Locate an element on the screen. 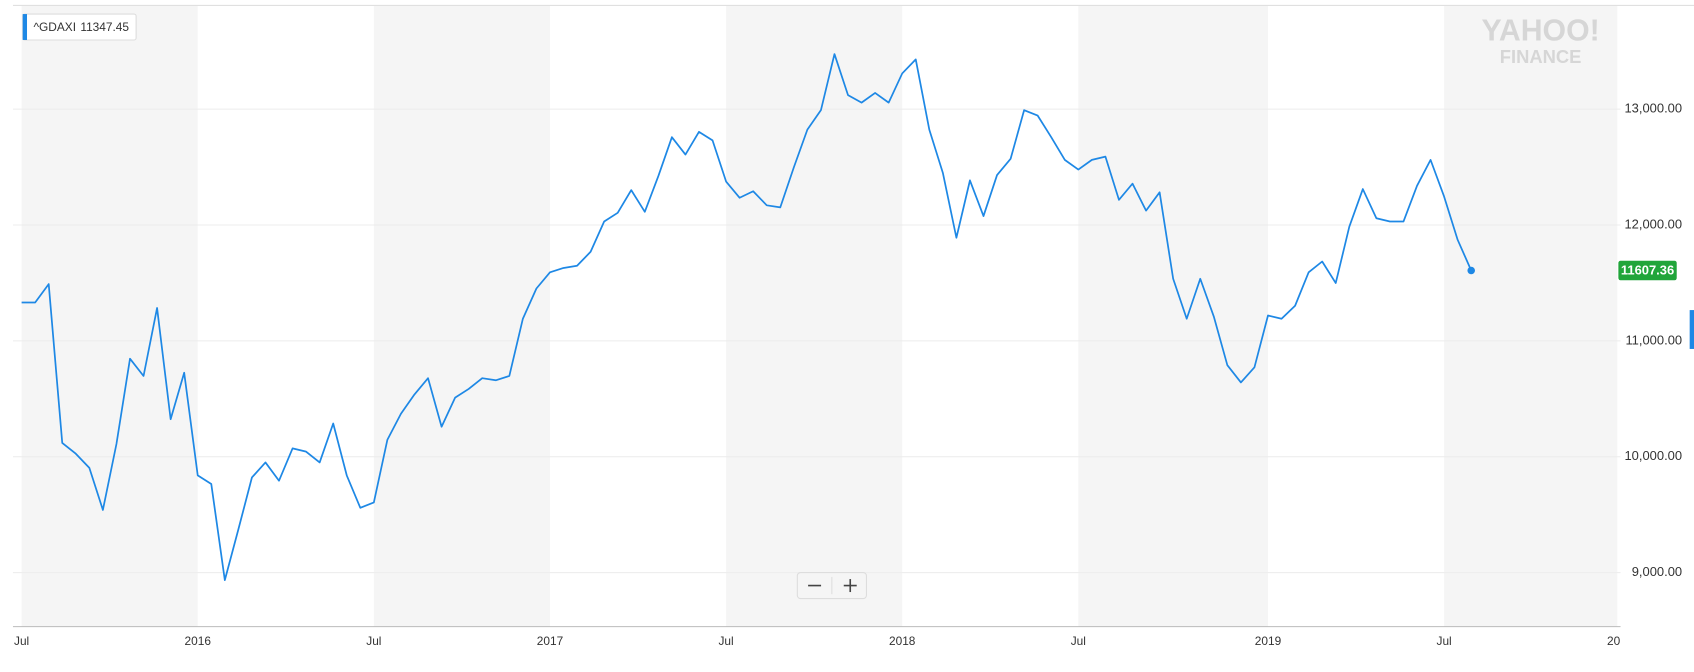 The height and width of the screenshot is (672, 1694). legend-value: 11347.45 is located at coordinates (104, 27).